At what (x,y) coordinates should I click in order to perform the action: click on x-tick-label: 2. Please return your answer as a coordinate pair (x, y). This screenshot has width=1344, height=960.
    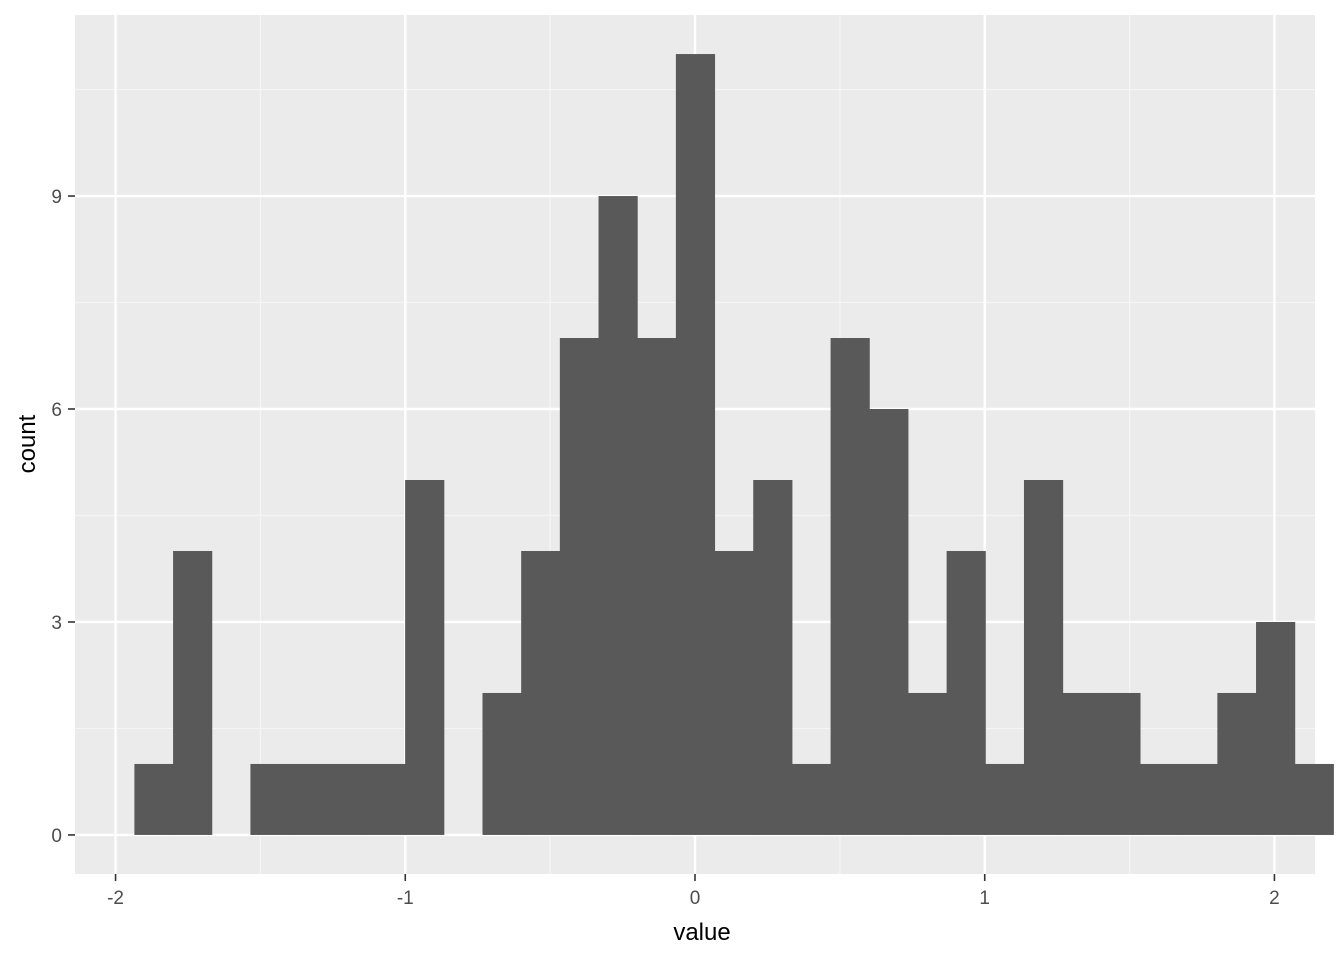
    Looking at the image, I should click on (1274, 898).